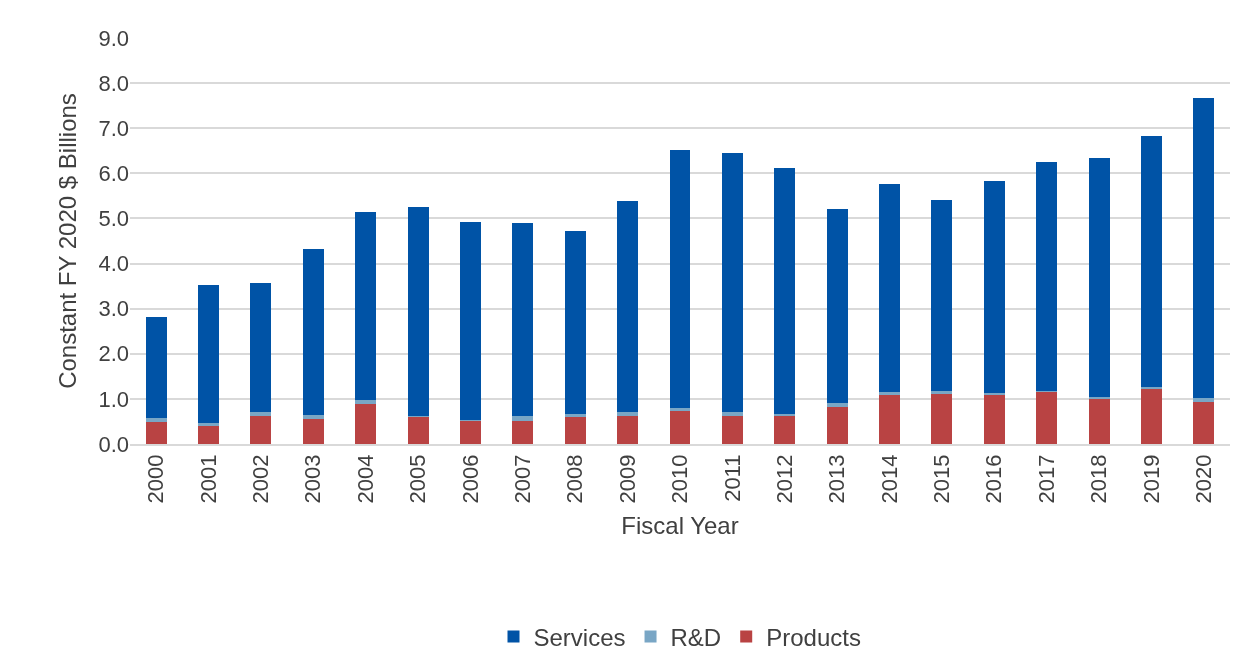 This screenshot has width=1255, height=671. I want to click on x-tick-label: 2009, so click(627, 479).